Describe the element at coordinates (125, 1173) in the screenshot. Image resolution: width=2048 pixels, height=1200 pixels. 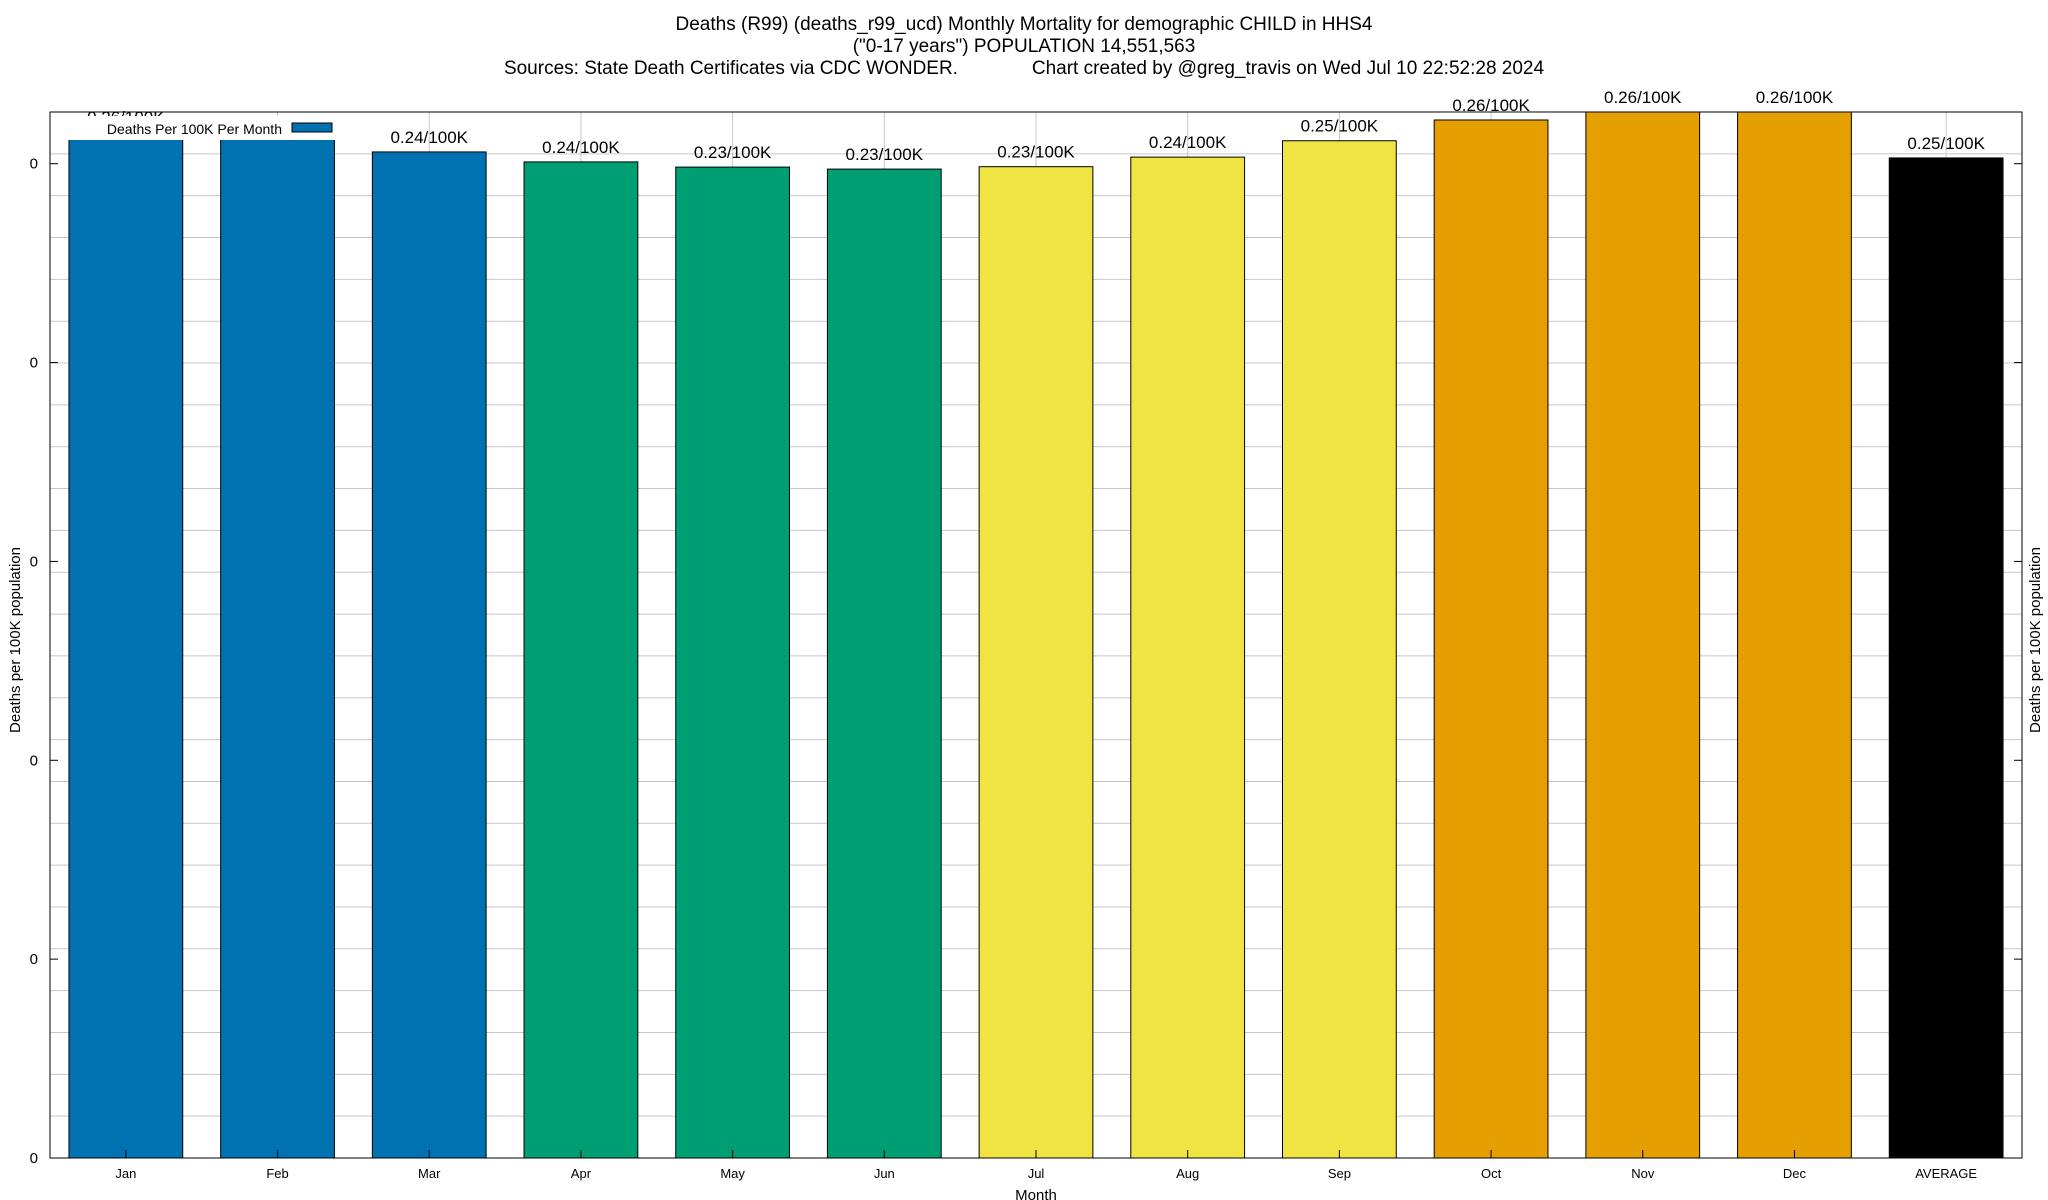
I see `x-tick-label: Jan` at that location.